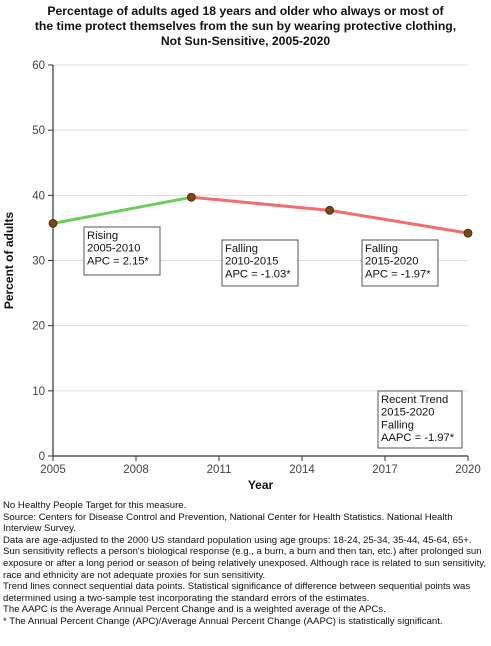  What do you see at coordinates (114, 249) in the screenshot?
I see `annotation-line: 2005-2010` at bounding box center [114, 249].